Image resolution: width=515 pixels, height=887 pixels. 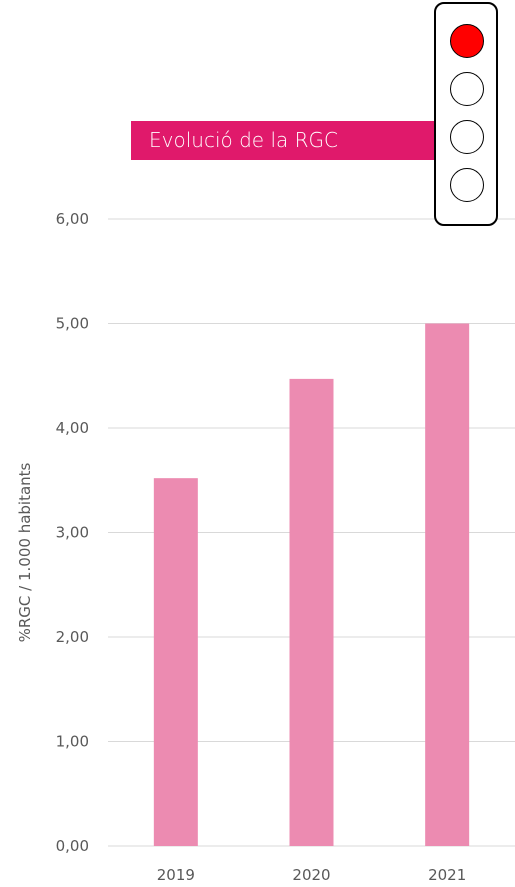 I want to click on y-tick-label: 1,00, so click(x=72, y=742).